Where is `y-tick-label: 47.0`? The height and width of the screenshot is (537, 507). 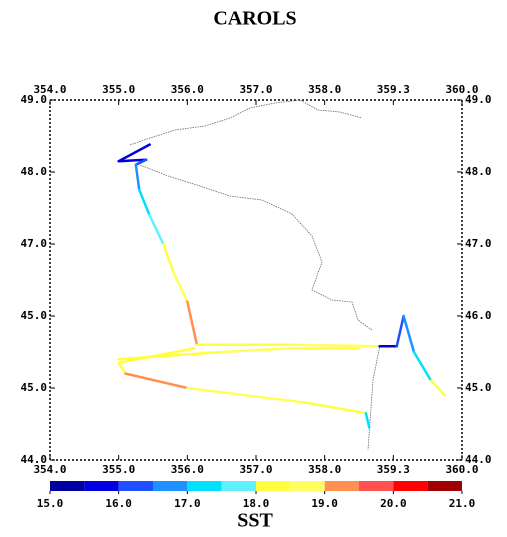
y-tick-label: 47.0 is located at coordinates (34, 243).